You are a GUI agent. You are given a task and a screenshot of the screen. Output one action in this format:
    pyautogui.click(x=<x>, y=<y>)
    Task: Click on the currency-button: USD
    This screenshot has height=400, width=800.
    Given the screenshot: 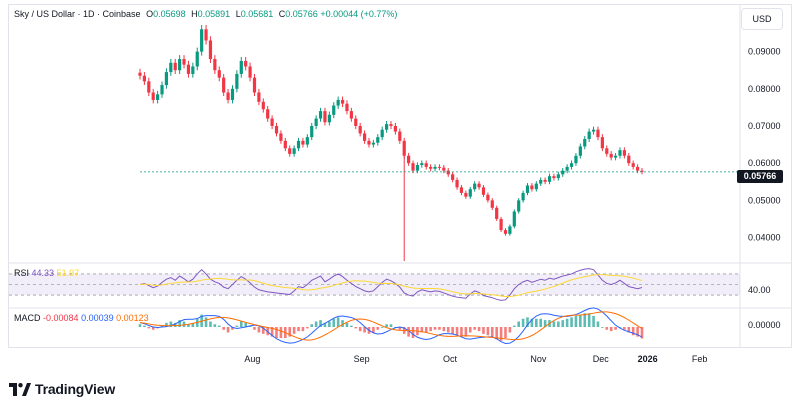 What is the action you would take?
    pyautogui.click(x=762, y=19)
    